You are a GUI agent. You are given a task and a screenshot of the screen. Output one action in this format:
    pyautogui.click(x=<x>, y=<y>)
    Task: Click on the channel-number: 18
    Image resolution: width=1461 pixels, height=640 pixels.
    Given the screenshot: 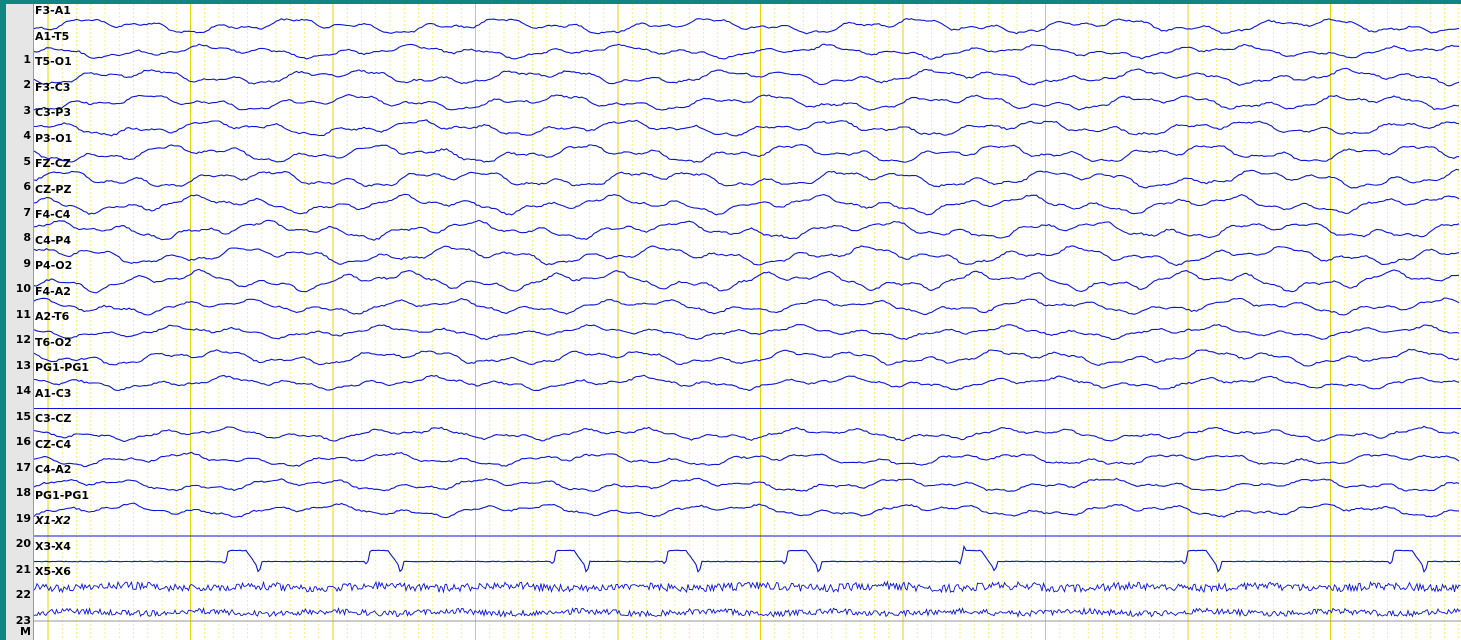 What is the action you would take?
    pyautogui.click(x=23, y=492)
    